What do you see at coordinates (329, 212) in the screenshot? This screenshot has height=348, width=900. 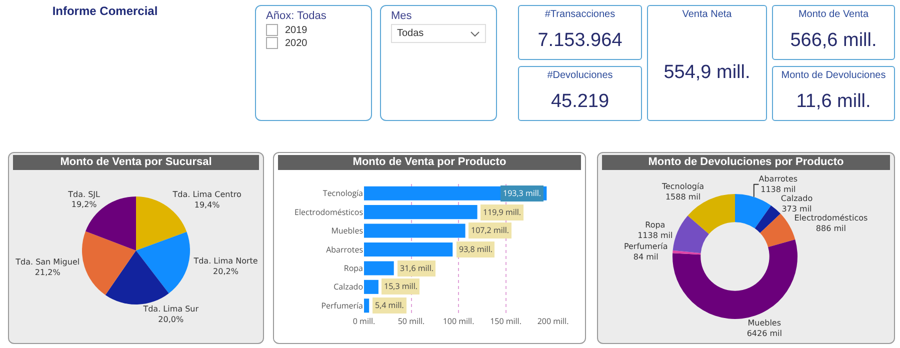 I see `y-tick-label: Electrodomésticos` at bounding box center [329, 212].